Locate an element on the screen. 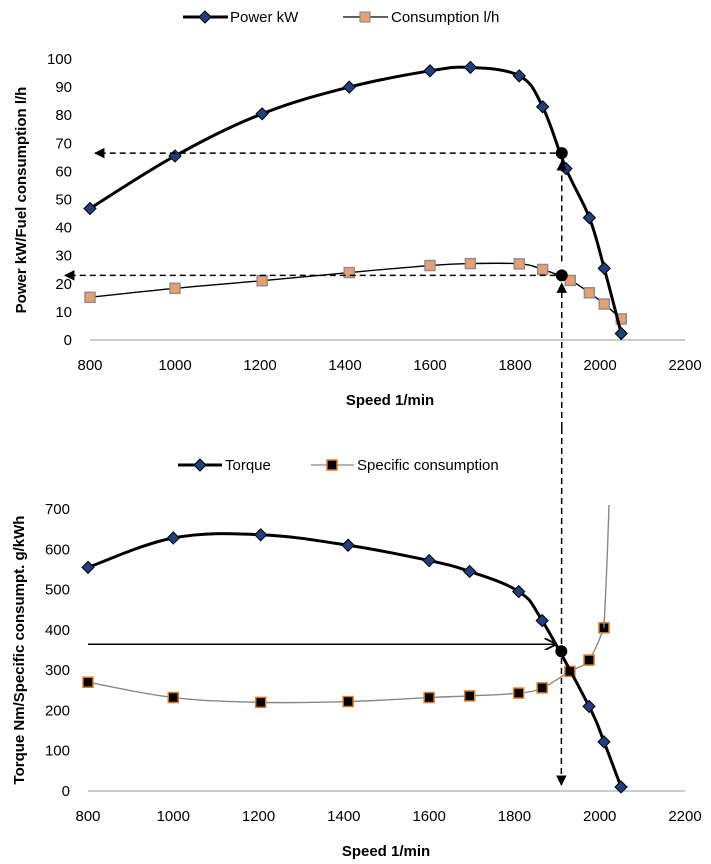  bottom-x-tick-label: 2000 is located at coordinates (599, 816).